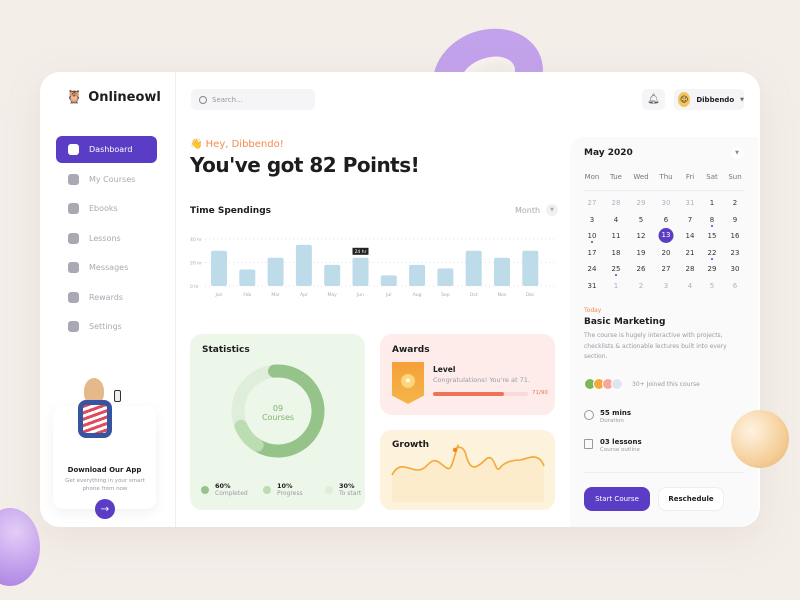 The image size is (800, 600). What do you see at coordinates (690, 219) in the screenshot?
I see `calendar-day: 7` at bounding box center [690, 219].